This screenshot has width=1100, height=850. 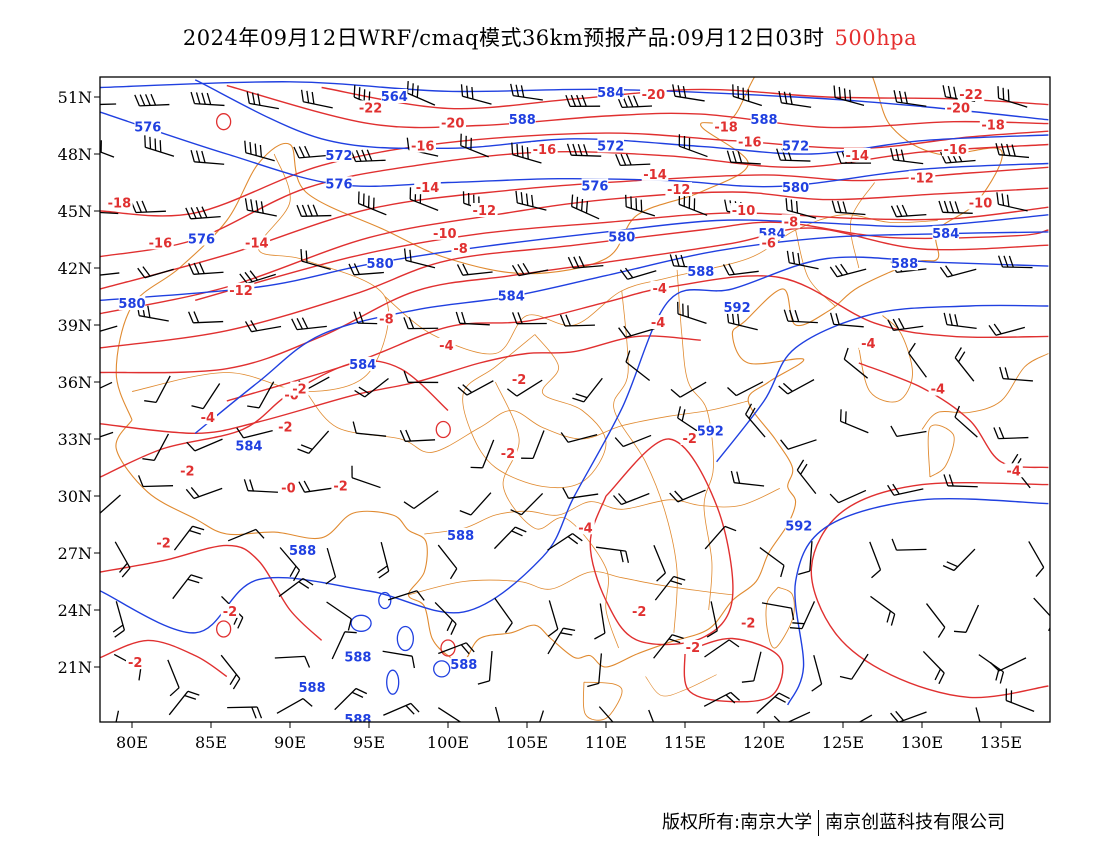 What do you see at coordinates (737, 308) in the screenshot?
I see `contour-label: 592` at bounding box center [737, 308].